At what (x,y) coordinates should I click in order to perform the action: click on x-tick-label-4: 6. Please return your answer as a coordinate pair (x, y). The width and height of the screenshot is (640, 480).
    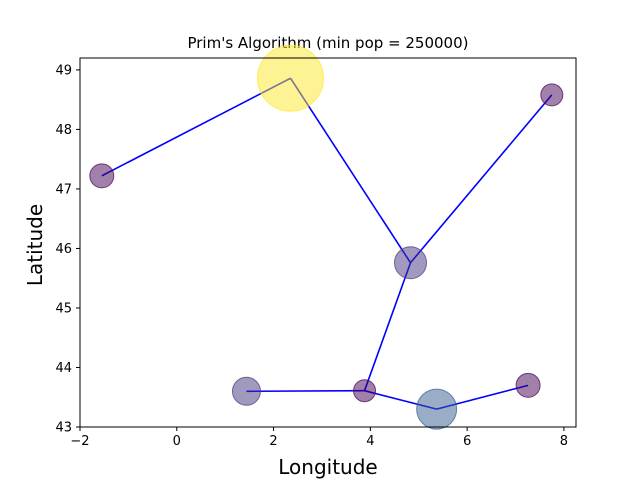
    Looking at the image, I should click on (467, 441).